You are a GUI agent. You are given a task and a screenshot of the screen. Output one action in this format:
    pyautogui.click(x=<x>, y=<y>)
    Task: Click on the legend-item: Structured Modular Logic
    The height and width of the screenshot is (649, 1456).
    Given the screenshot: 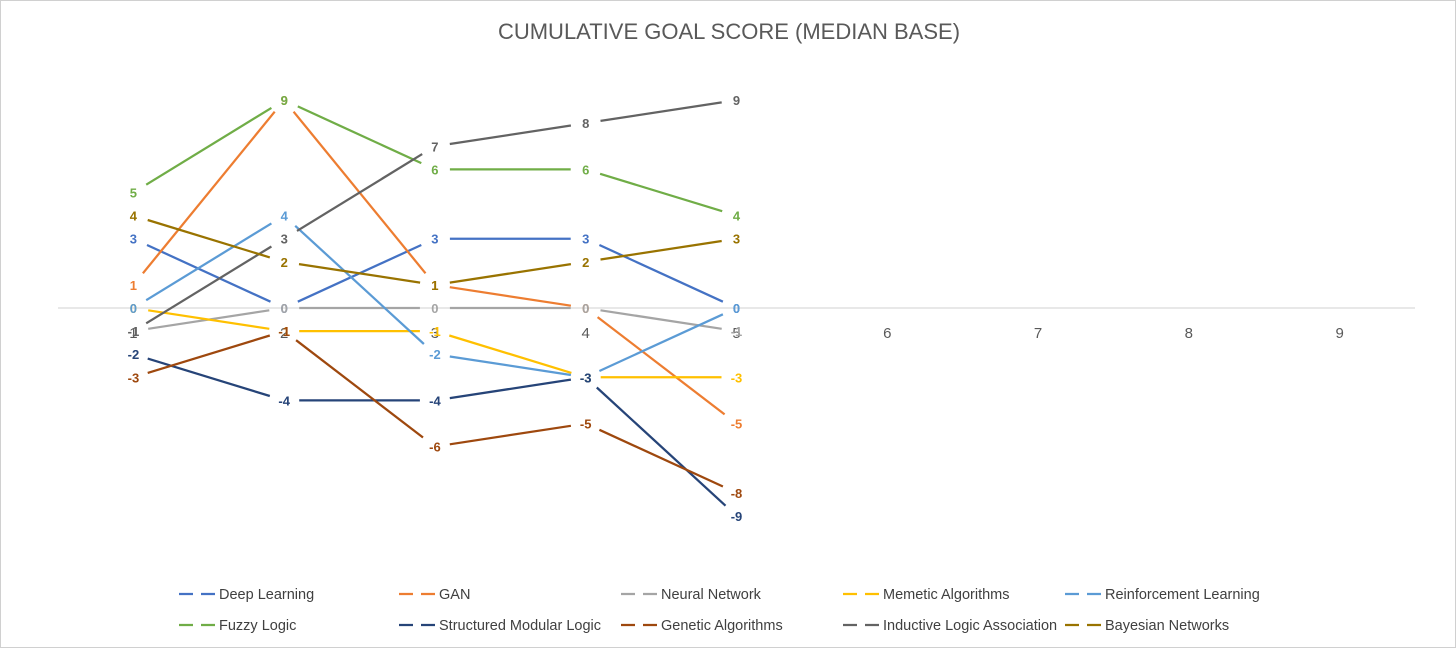 What is the action you would take?
    pyautogui.click(x=500, y=626)
    